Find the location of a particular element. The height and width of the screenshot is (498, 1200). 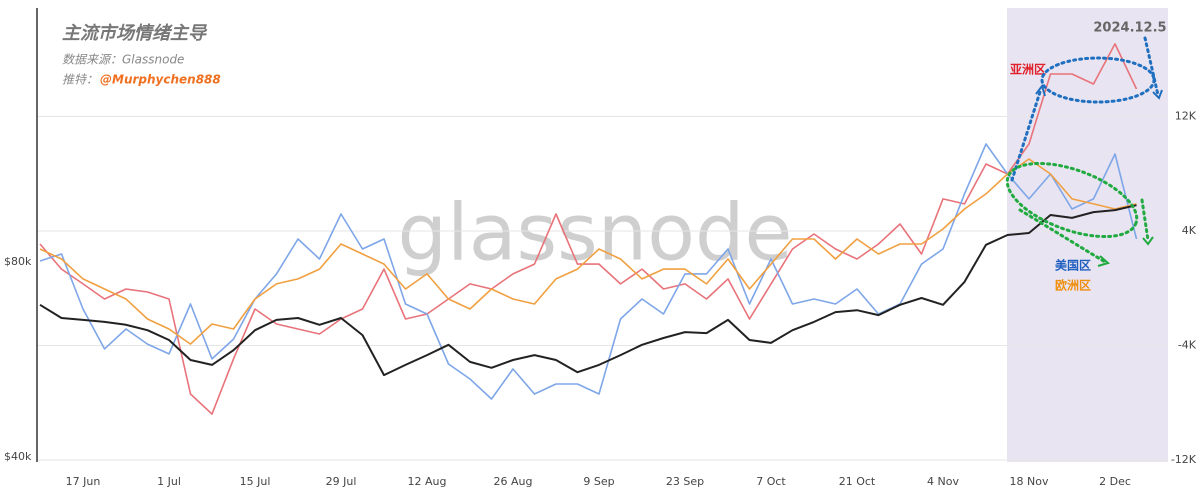

annotation-shapes is located at coordinates (1082, 150).